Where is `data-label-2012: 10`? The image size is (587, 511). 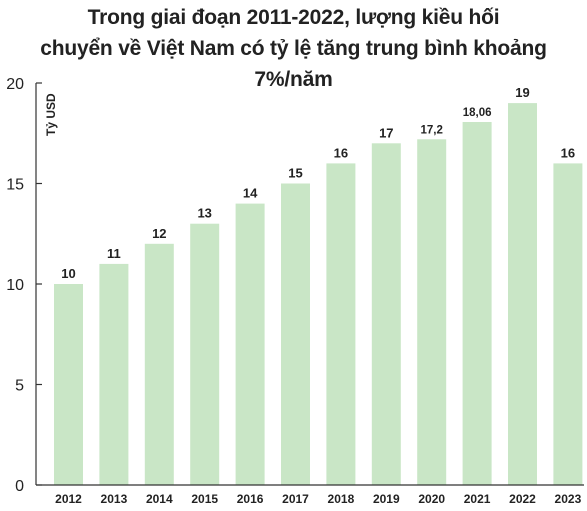
data-label-2012: 10 is located at coordinates (68, 273).